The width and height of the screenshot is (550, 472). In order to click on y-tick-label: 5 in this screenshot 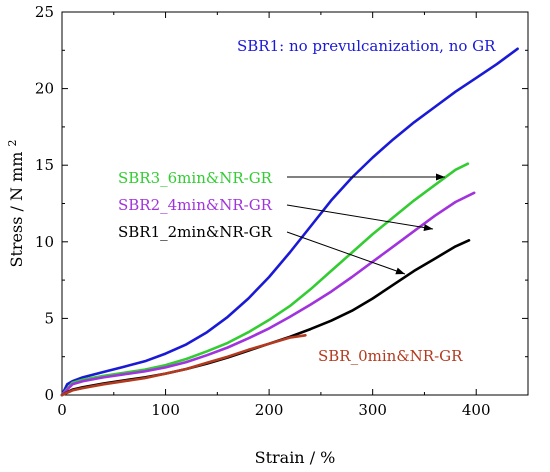, I will do `click(49, 318)`.